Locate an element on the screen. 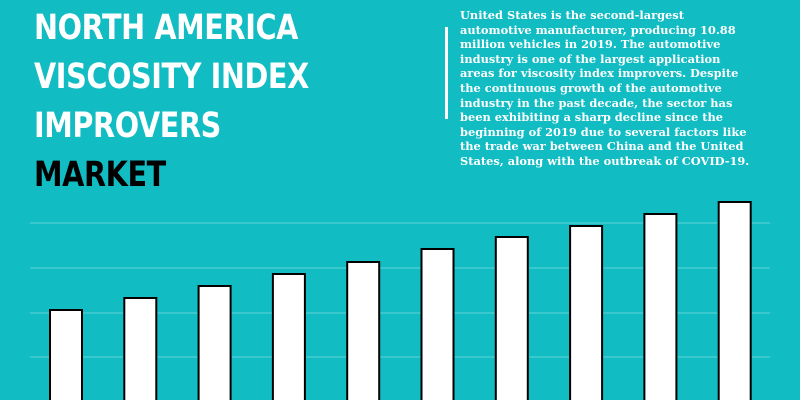 This screenshot has height=400, width=800. title-line-1: NORTH AMERICA is located at coordinates (166, 28).